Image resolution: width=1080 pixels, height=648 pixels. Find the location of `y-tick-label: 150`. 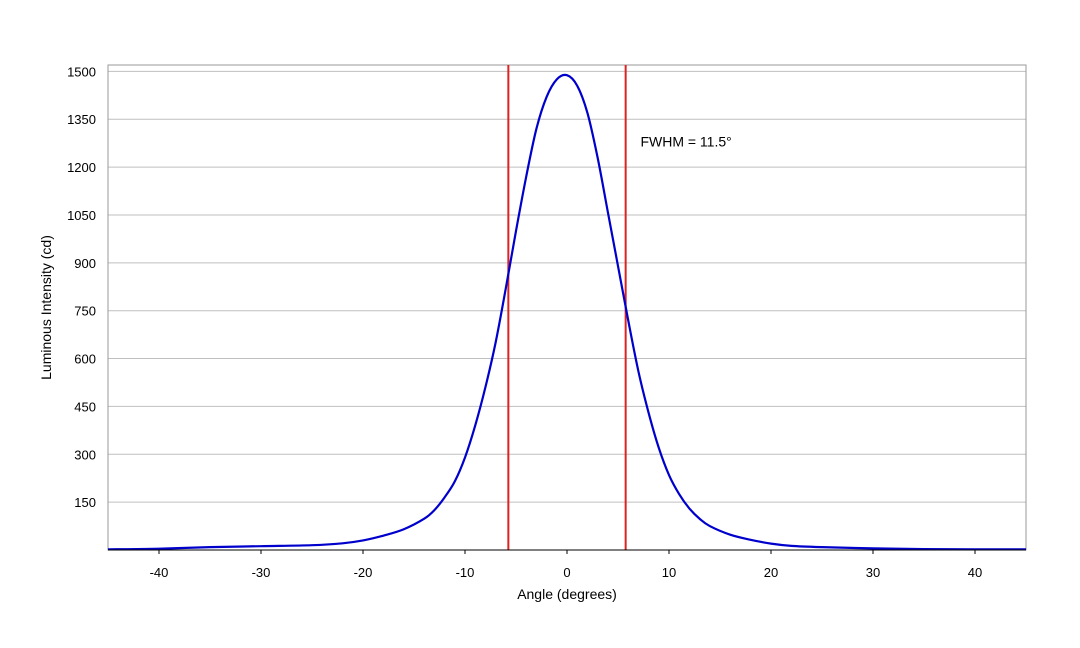

y-tick-label: 150 is located at coordinates (85, 502).